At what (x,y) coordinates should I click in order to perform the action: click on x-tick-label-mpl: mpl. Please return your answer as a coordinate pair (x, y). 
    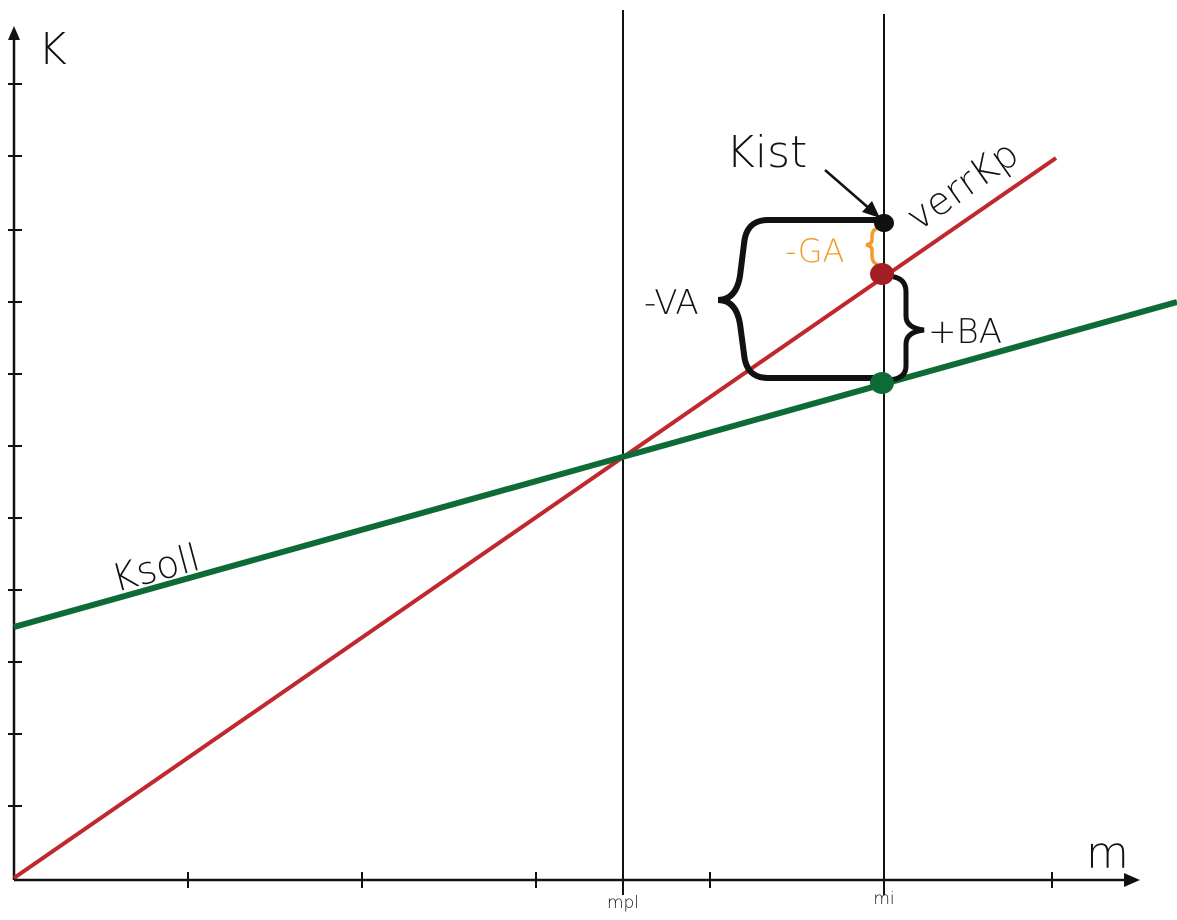
    Looking at the image, I should click on (623, 903).